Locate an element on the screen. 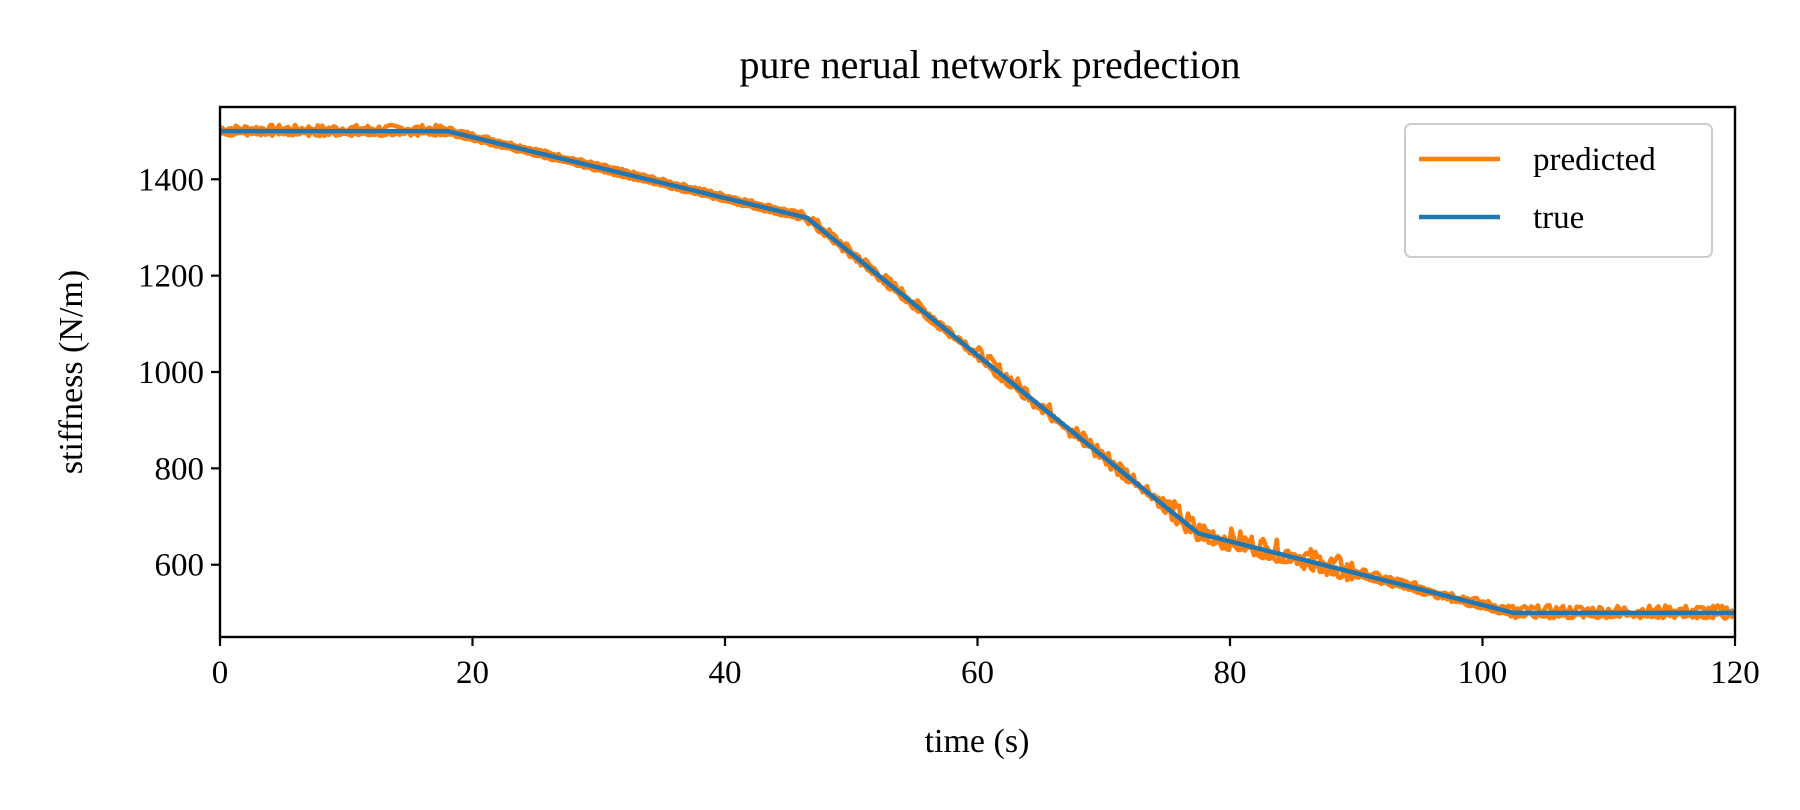 This screenshot has width=1800, height=810. legend-label-predicted: predicted is located at coordinates (1594, 160).